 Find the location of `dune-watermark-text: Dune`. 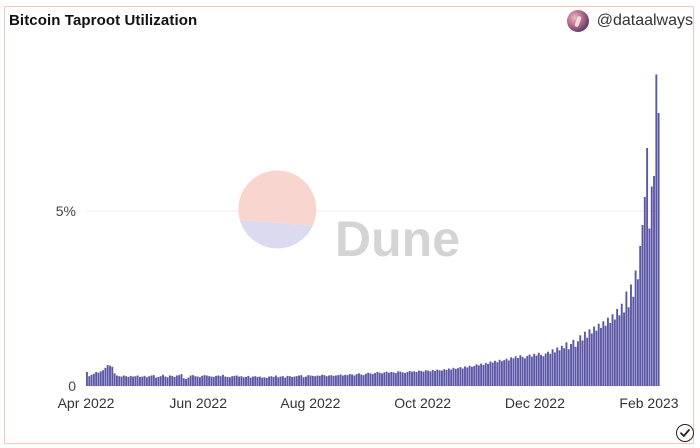

dune-watermark-text: Dune is located at coordinates (397, 239).